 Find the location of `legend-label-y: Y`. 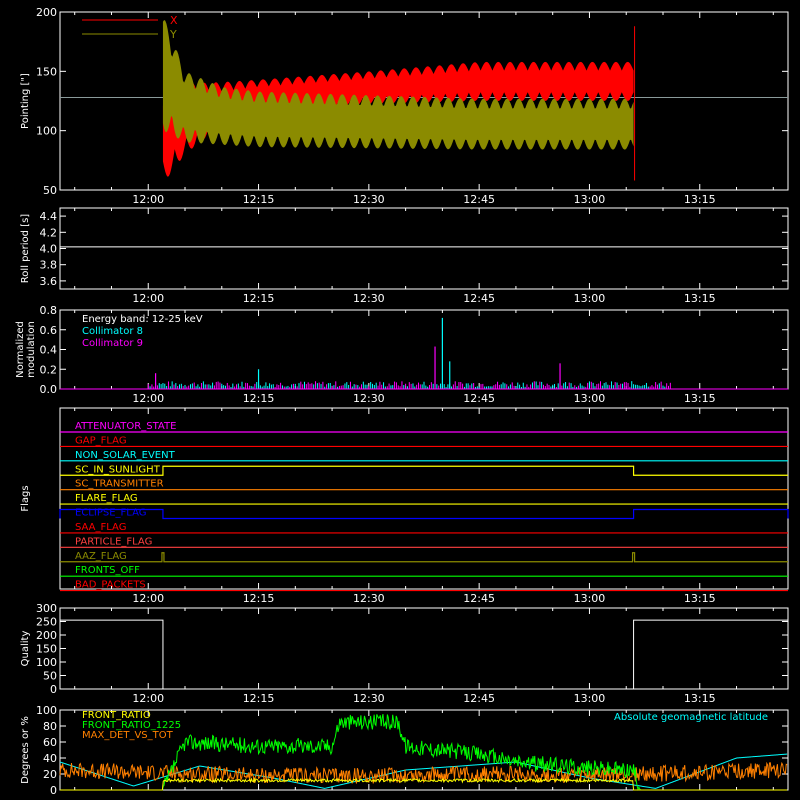

legend-label-y: Y is located at coordinates (173, 34).